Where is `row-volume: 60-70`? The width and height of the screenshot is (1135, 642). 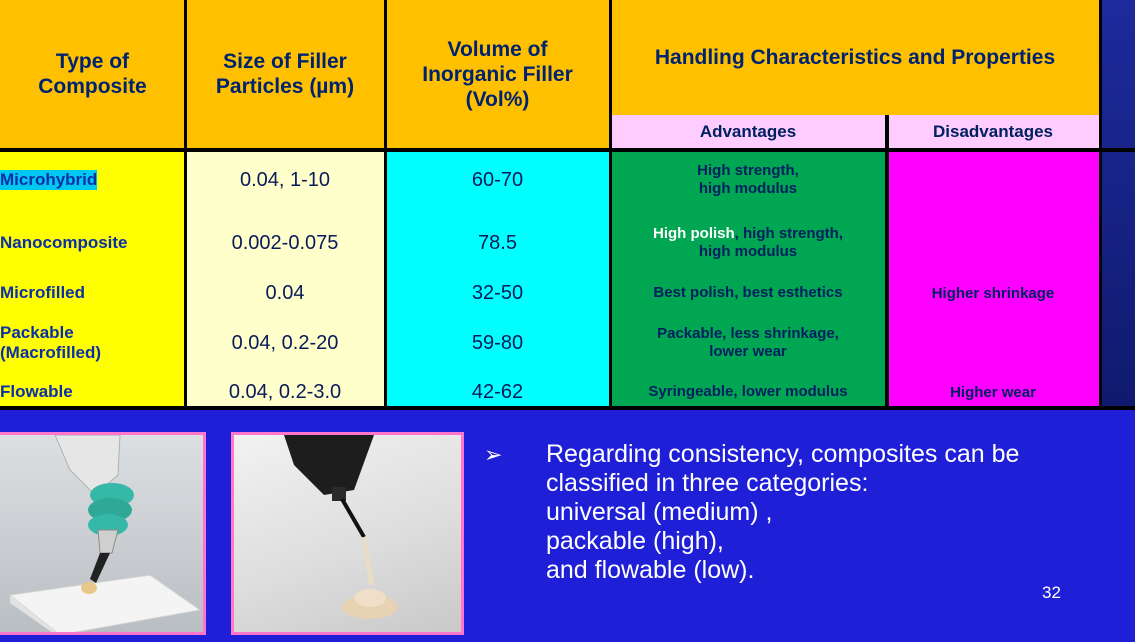
row-volume: 60-70 is located at coordinates (497, 180).